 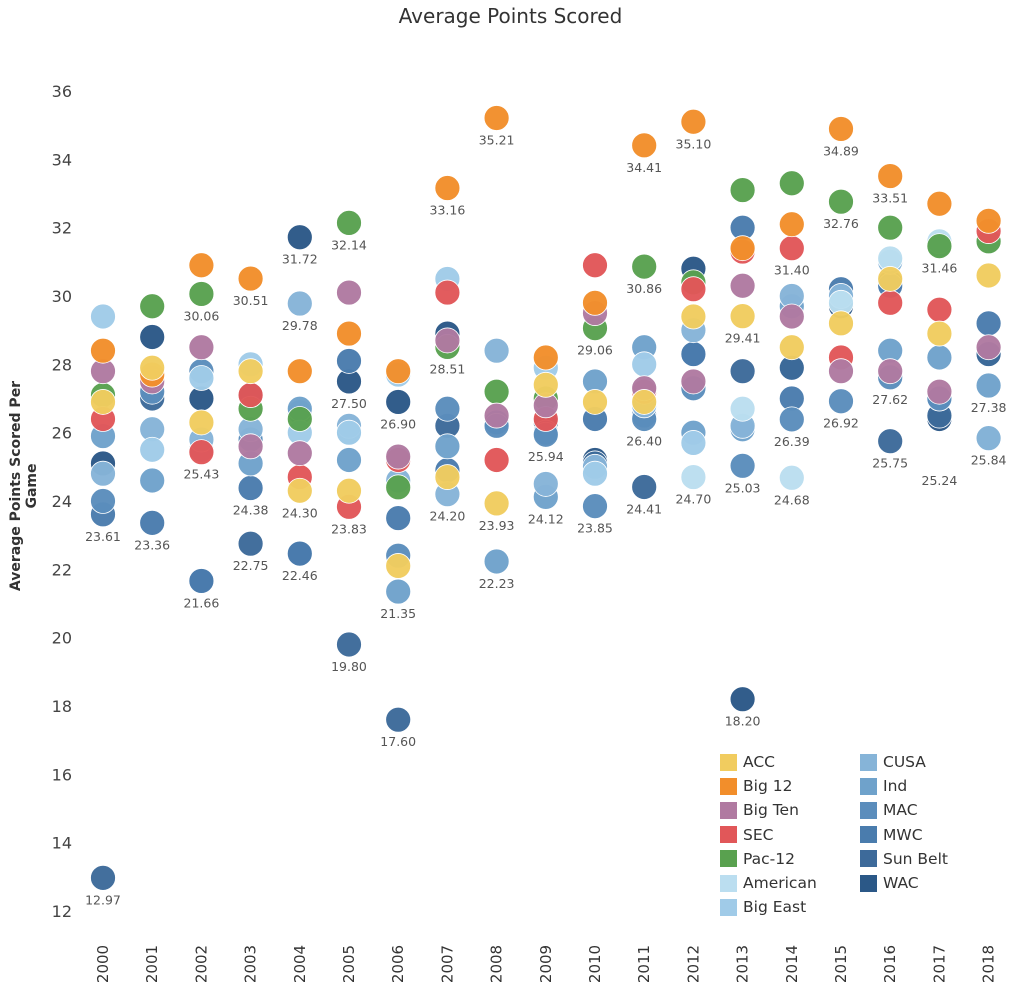 I want to click on legend-item-big-ten: Big Ten, so click(x=768, y=810).